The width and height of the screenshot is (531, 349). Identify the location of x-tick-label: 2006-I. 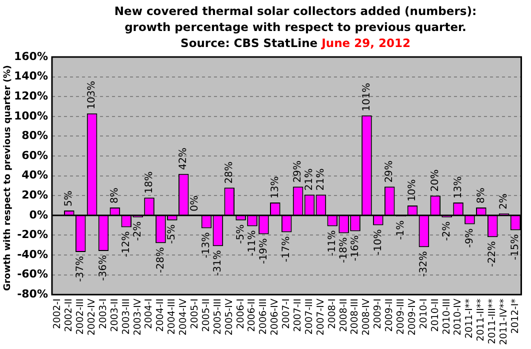
(240, 314).